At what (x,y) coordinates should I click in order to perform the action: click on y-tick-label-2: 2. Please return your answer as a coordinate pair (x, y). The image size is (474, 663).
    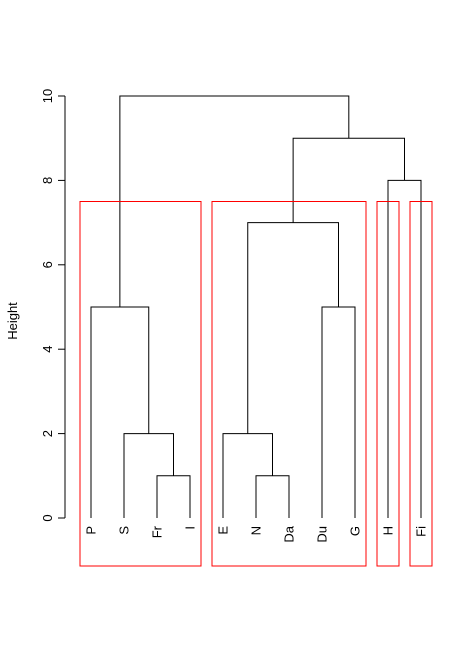
    Looking at the image, I should click on (47, 433).